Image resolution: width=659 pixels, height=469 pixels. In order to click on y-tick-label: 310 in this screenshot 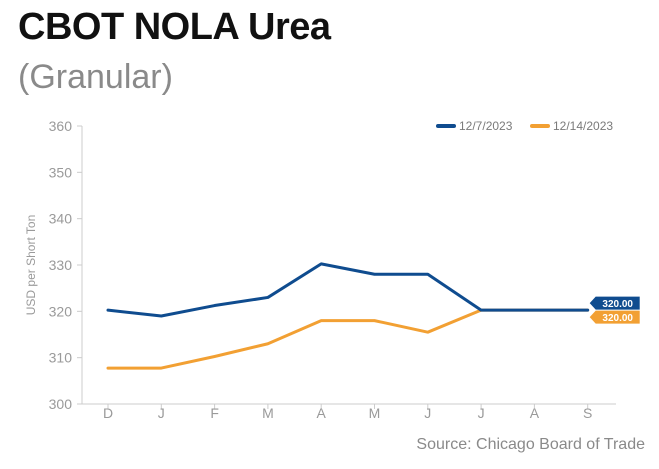, I will do `click(61, 358)`.